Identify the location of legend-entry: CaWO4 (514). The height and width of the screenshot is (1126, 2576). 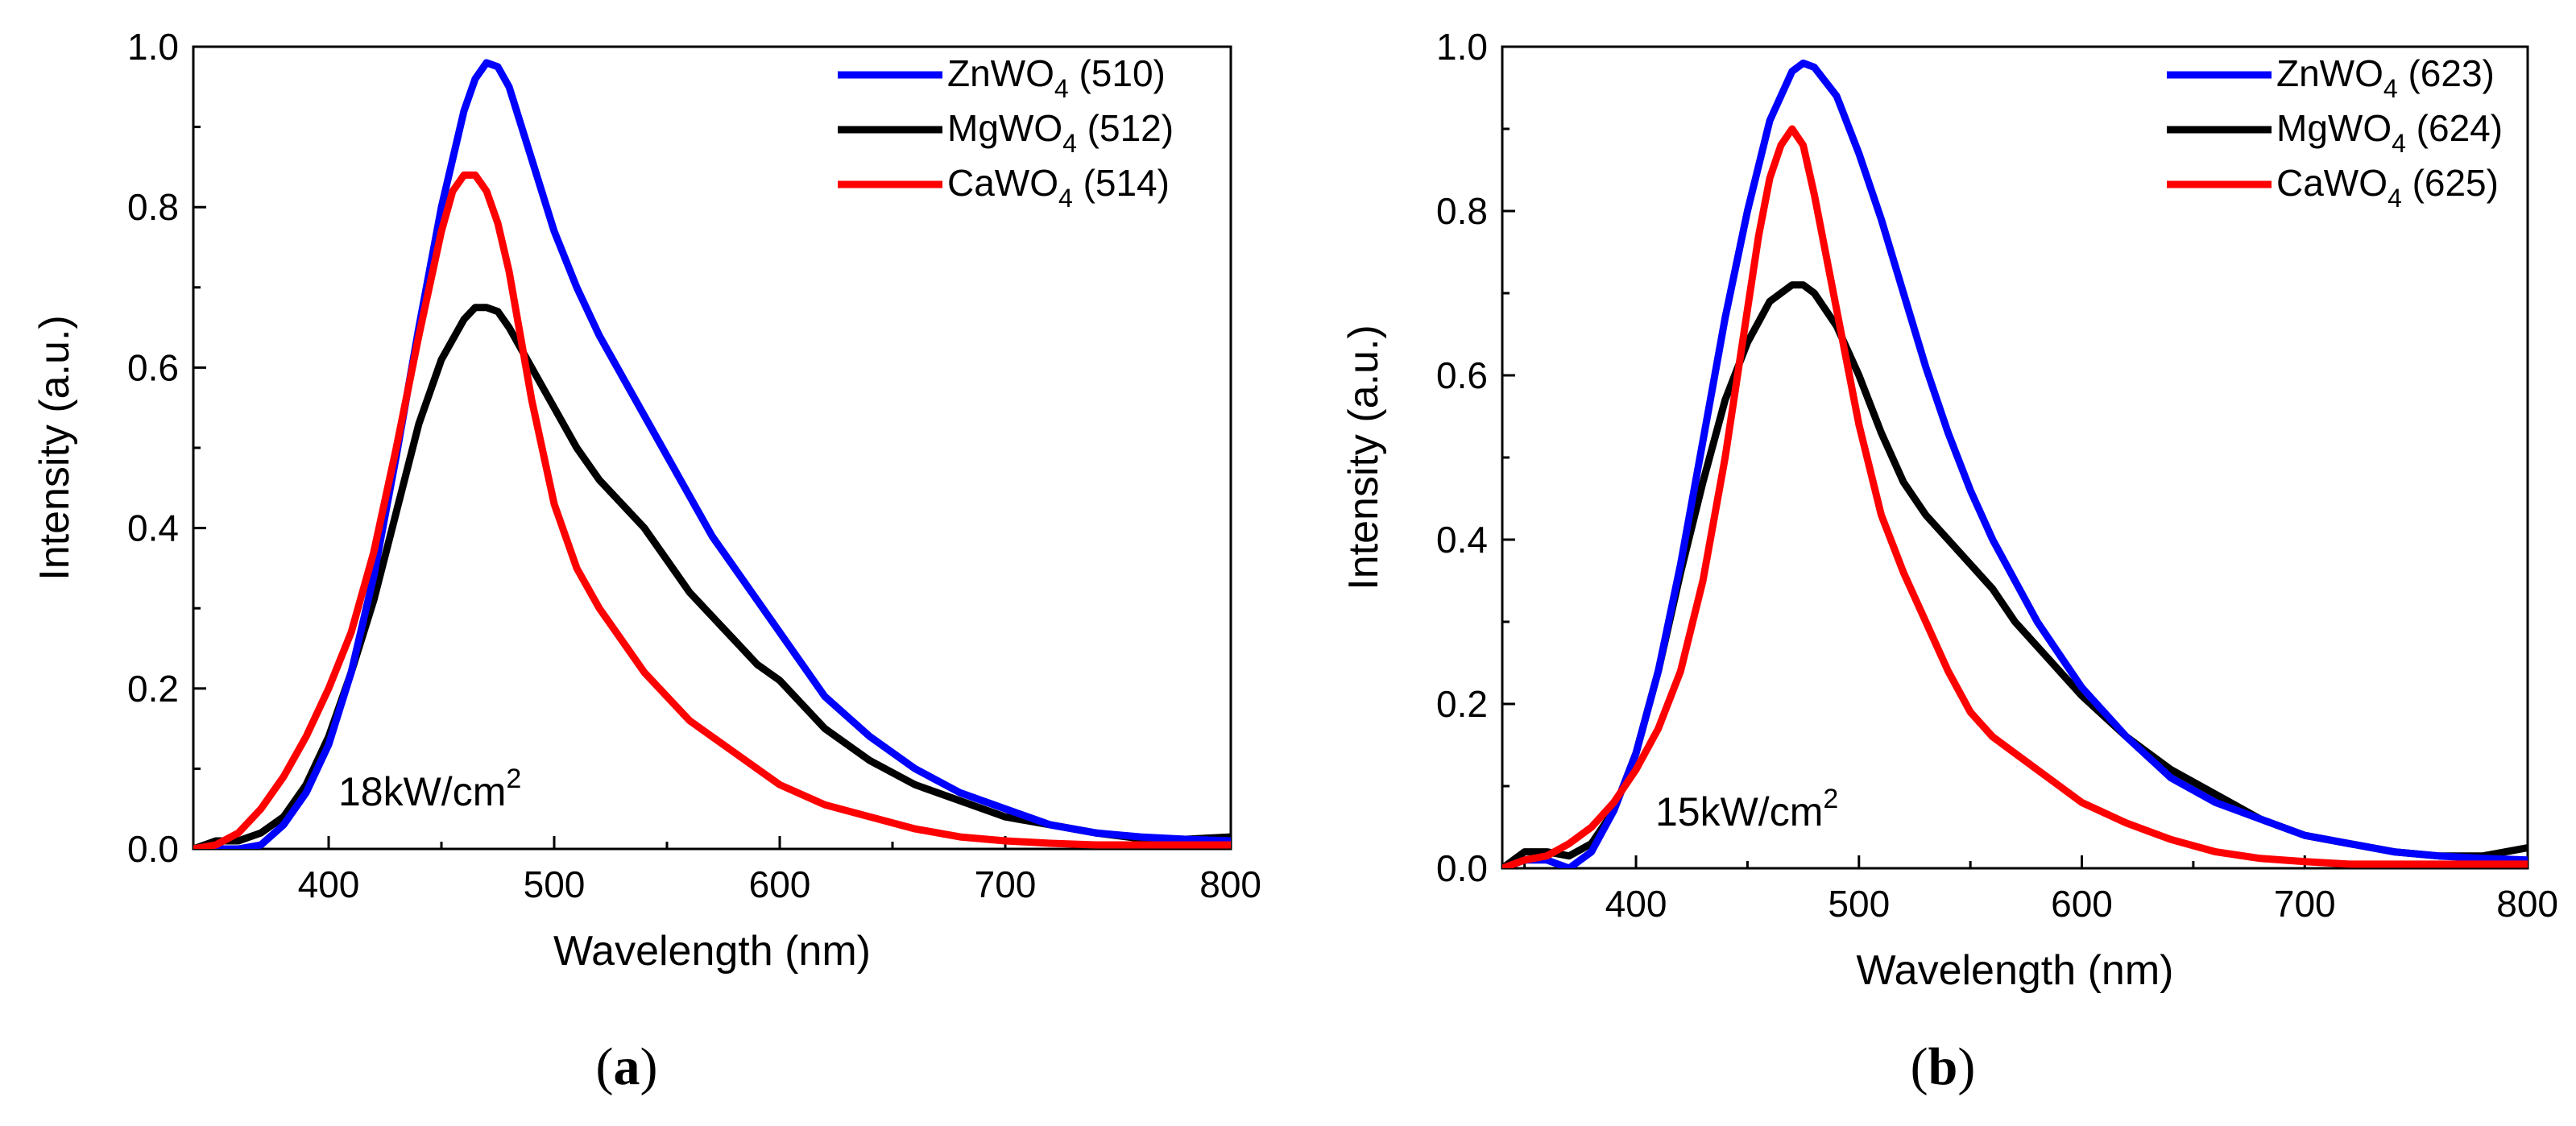
(1058, 188).